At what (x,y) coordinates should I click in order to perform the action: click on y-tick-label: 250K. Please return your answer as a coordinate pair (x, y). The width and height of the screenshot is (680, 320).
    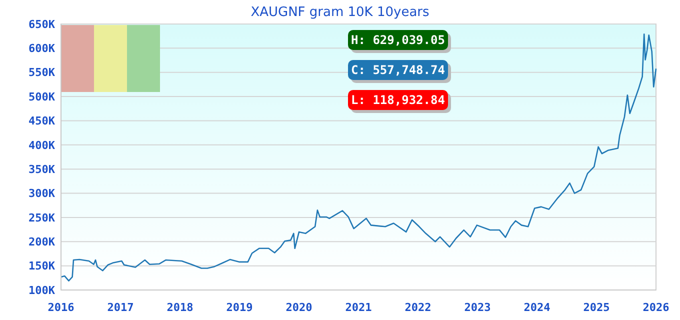
    Looking at the image, I should click on (42, 217).